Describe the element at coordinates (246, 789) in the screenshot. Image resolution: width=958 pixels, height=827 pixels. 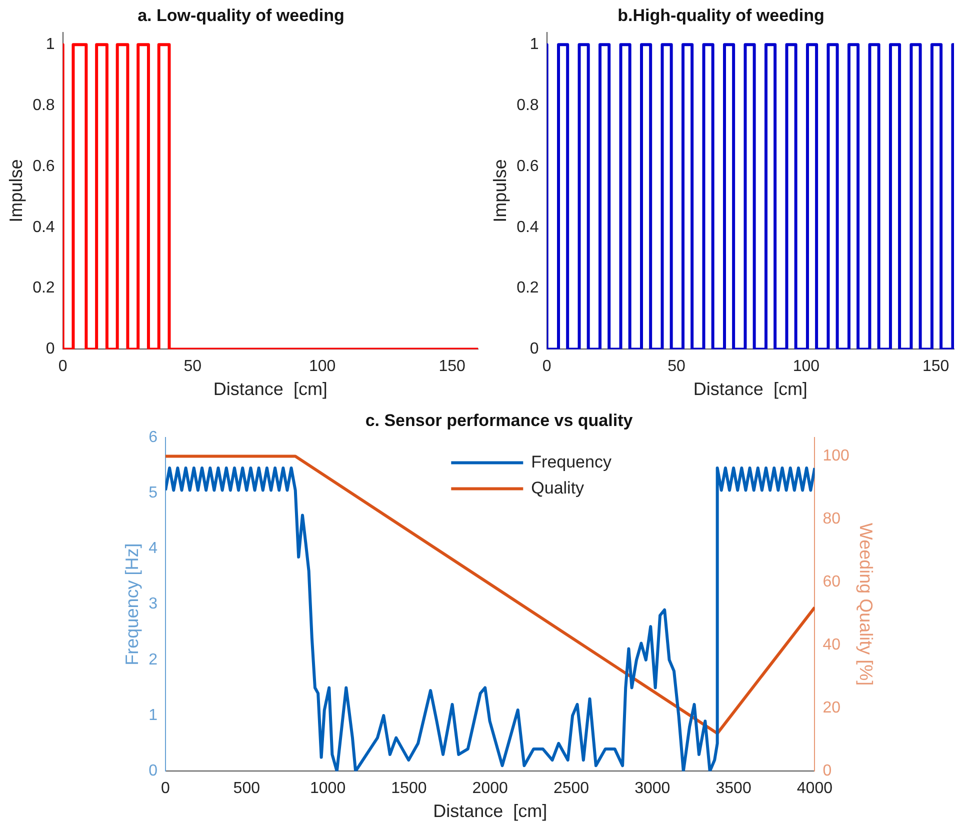
I see `x-tick-label: 500` at that location.